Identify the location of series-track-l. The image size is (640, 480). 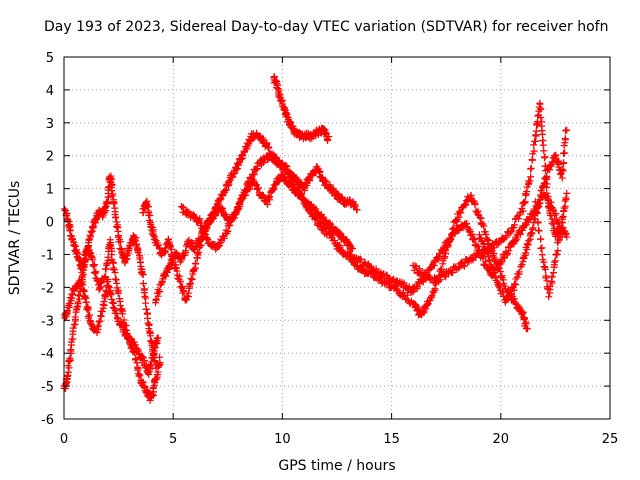
(551, 245).